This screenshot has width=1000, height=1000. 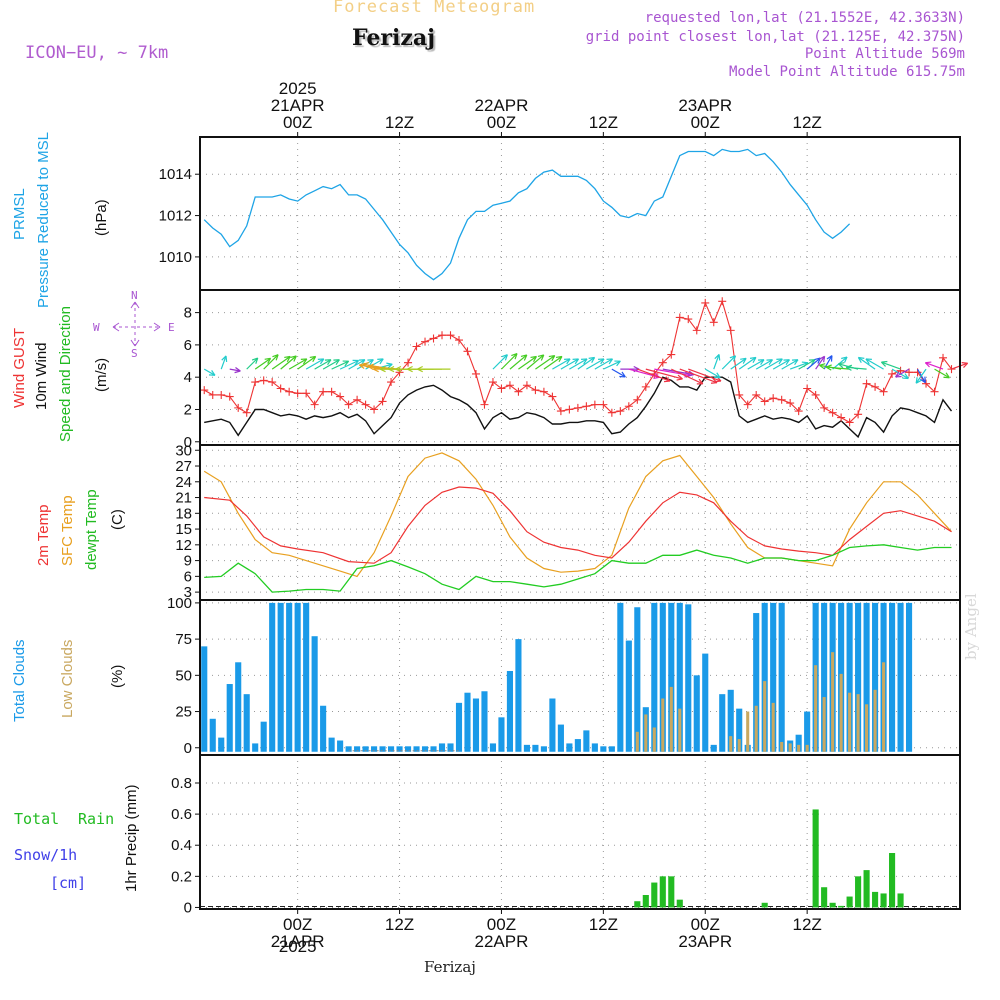 I want to click on top-date-label: 22APR, so click(x=502, y=105).